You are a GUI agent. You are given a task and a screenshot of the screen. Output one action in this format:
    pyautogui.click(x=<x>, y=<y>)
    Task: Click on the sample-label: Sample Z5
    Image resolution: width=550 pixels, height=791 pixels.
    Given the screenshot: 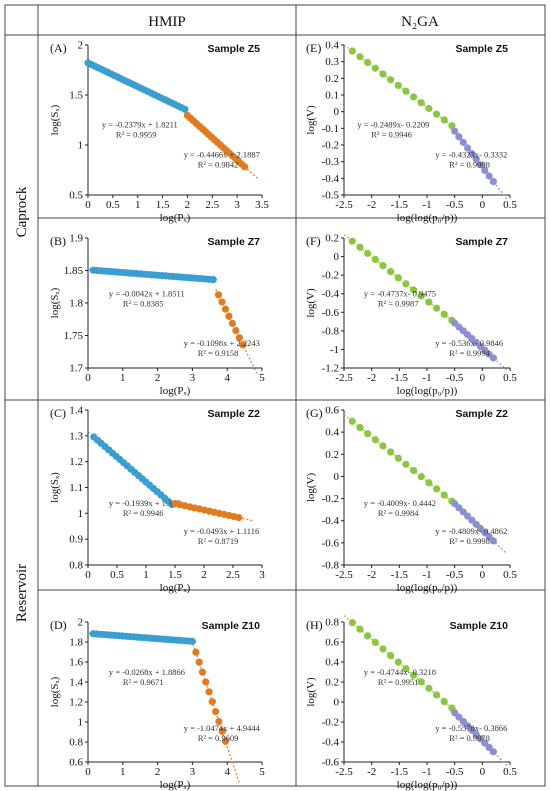 What is the action you would take?
    pyautogui.click(x=481, y=49)
    